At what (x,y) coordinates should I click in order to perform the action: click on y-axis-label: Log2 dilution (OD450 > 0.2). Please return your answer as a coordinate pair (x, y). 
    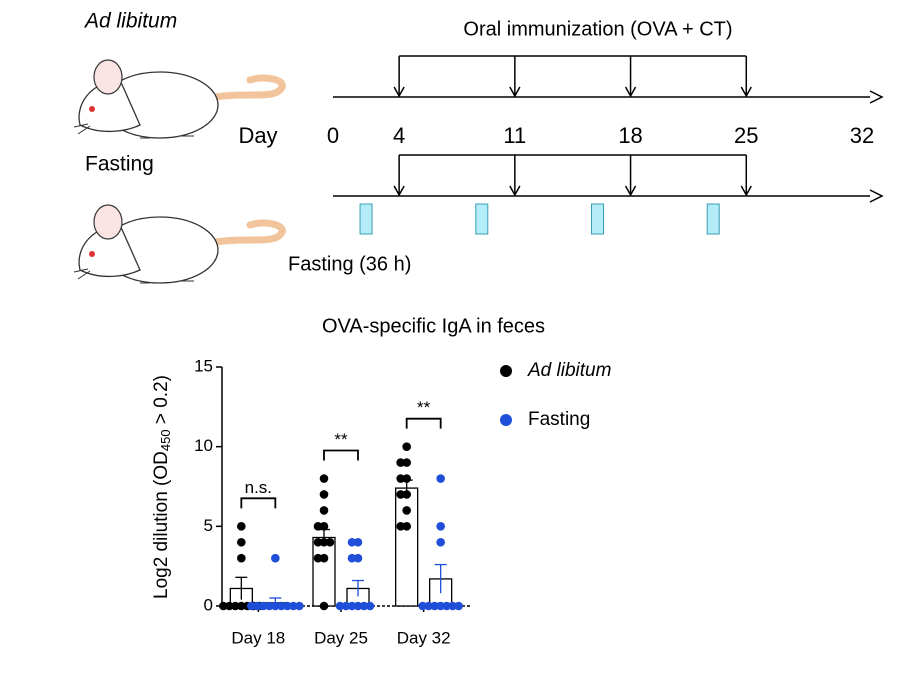
    Looking at the image, I should click on (162, 487).